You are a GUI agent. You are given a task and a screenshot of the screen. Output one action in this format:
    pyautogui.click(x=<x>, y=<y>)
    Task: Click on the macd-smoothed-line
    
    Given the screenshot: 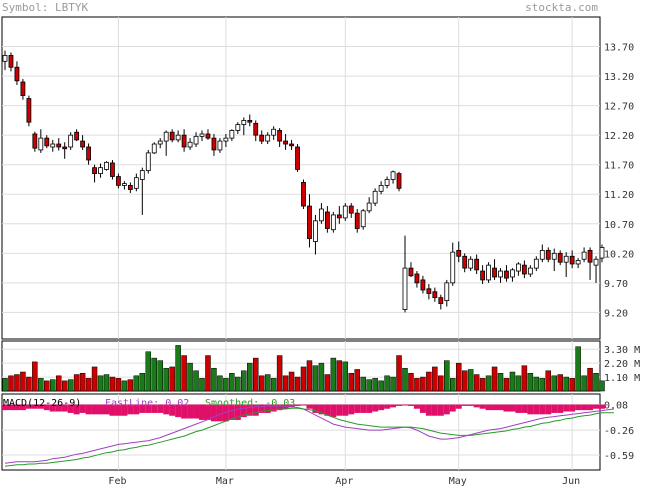 What is the action you would take?
    pyautogui.click(x=309, y=437)
    